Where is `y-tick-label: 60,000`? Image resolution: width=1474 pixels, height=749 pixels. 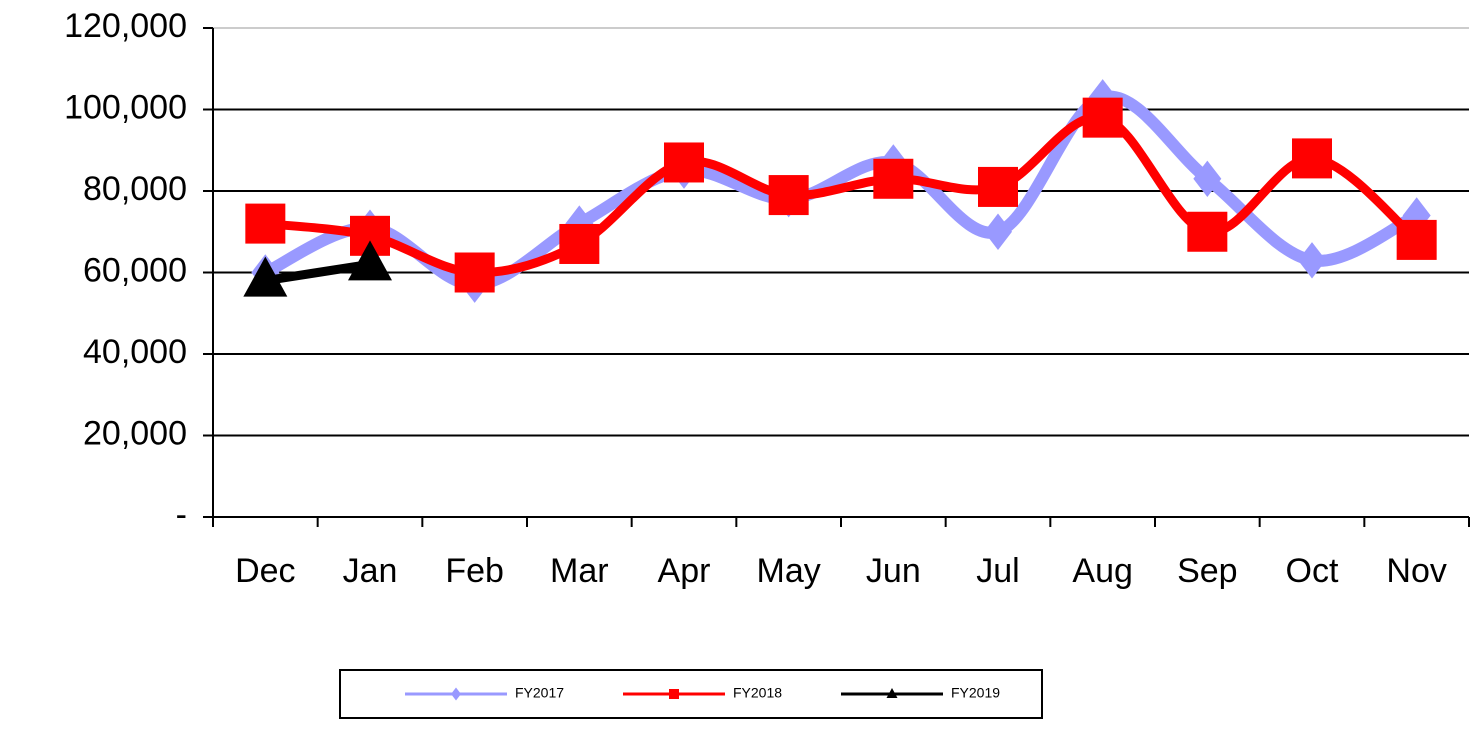 y-tick-label: 60,000 is located at coordinates (135, 270).